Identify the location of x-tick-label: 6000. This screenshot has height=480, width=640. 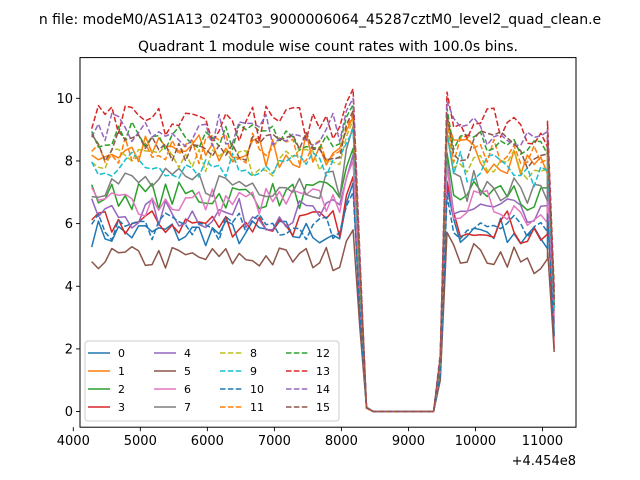
(207, 441).